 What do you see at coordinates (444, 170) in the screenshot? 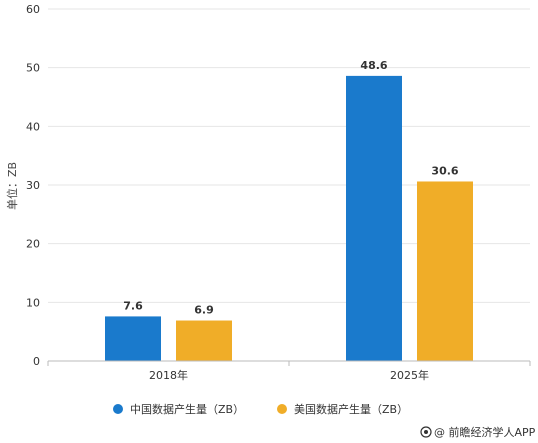
I see `data-label: 30.6` at bounding box center [444, 170].